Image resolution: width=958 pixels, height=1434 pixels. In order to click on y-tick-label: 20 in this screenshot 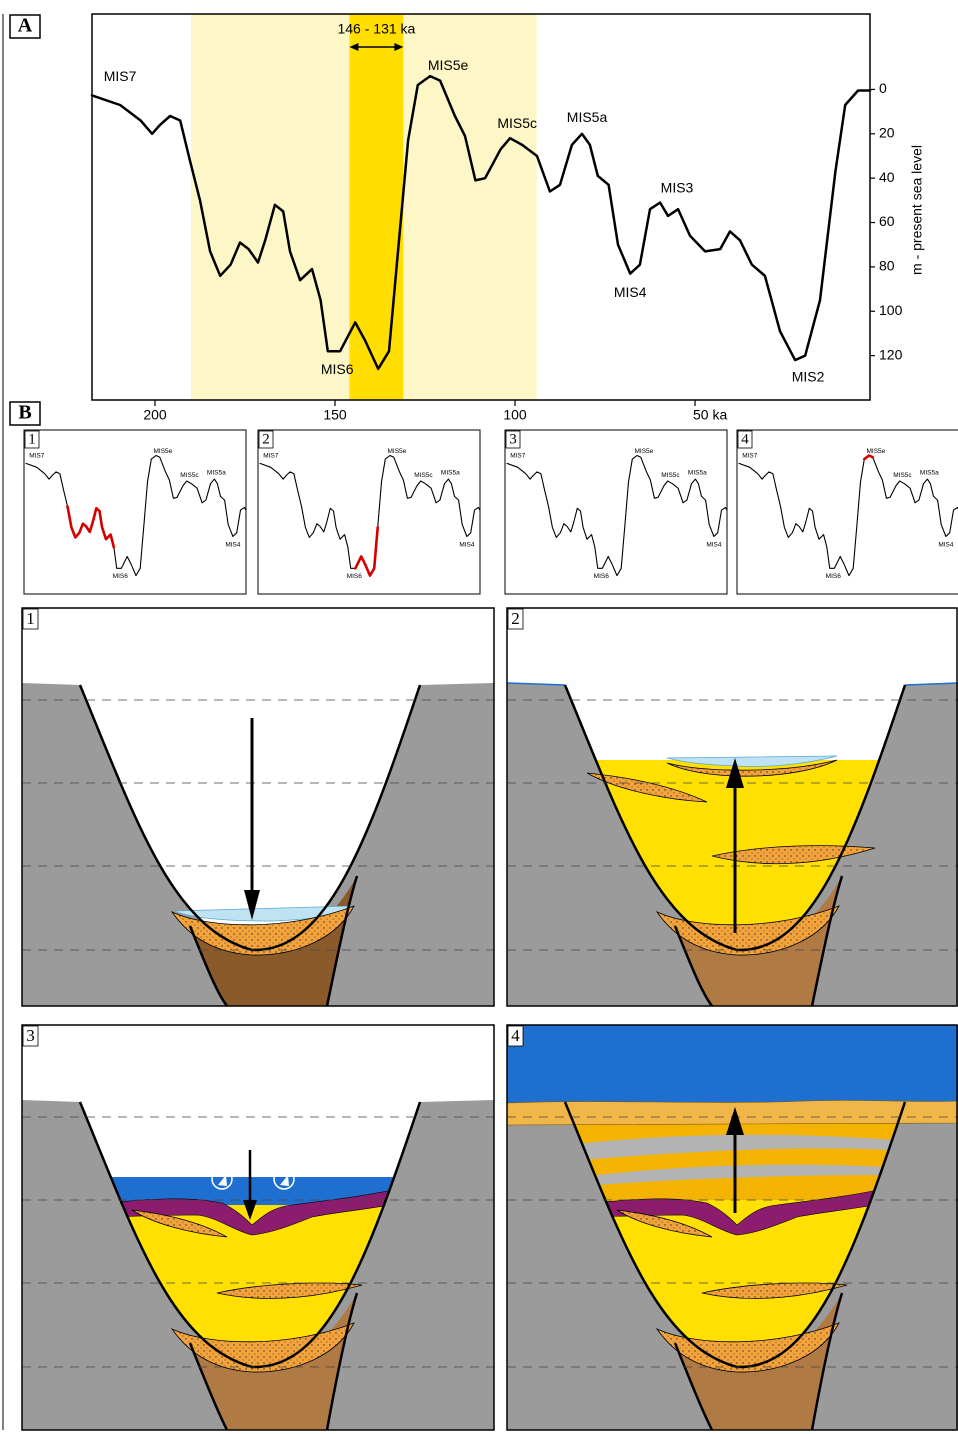, I will do `click(887, 132)`.